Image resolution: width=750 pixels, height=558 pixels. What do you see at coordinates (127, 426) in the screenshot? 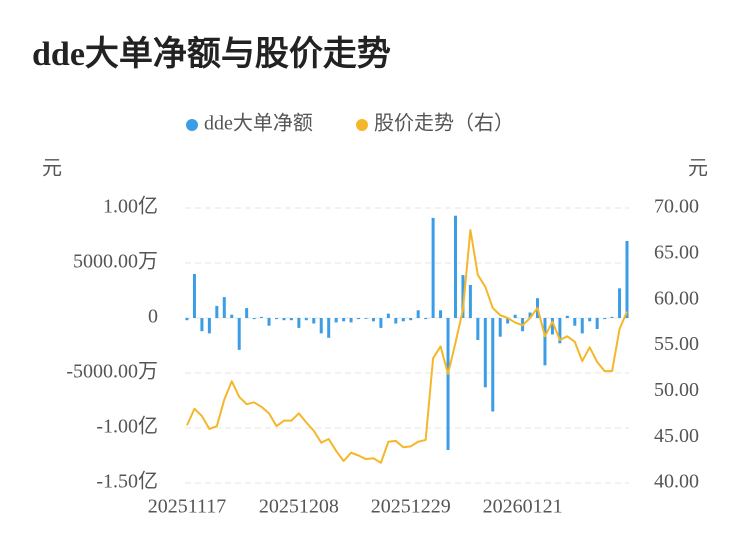
I see `y-tick-label: -1.00亿` at bounding box center [127, 426].